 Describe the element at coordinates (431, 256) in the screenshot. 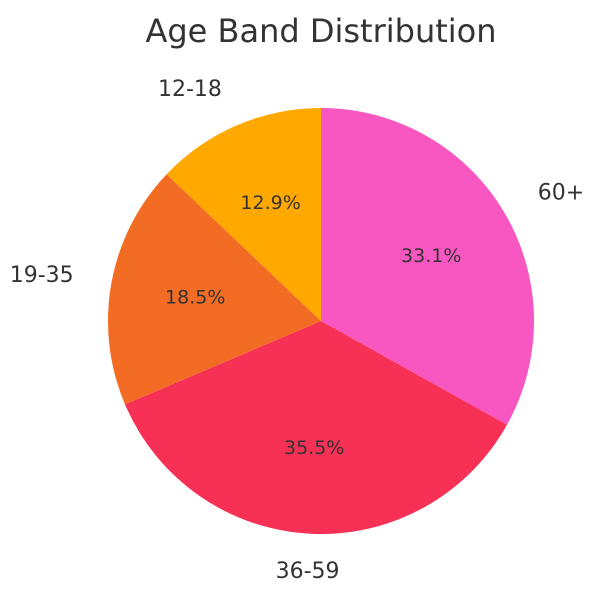

I see `percent-label-60+: 33.1%` at that location.